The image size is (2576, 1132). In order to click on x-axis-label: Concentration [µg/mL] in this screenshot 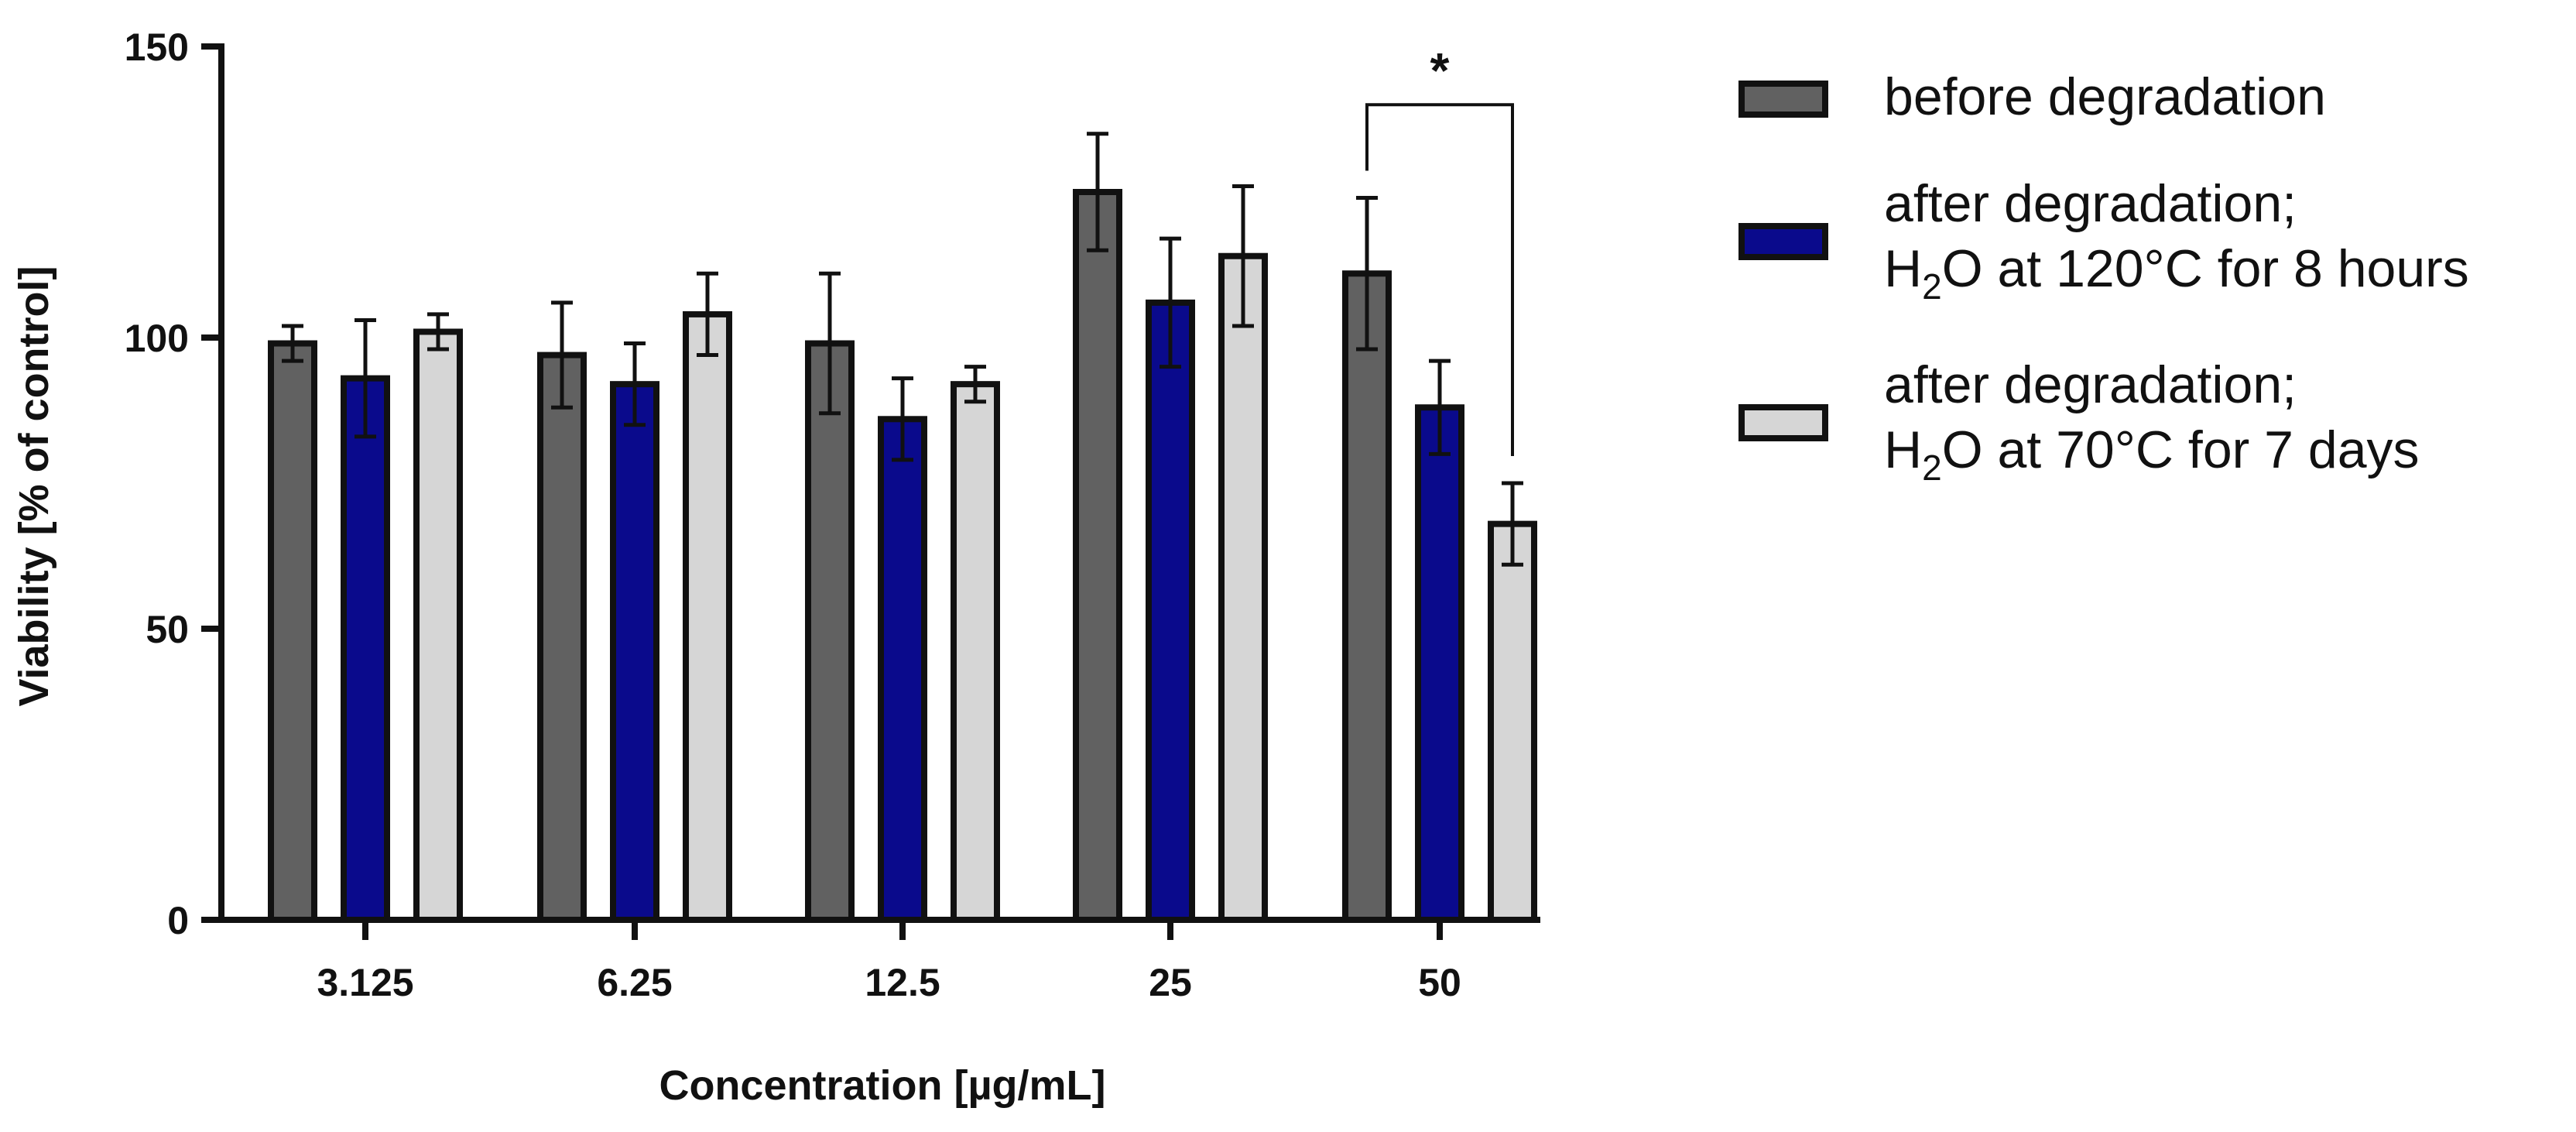, I will do `click(882, 1085)`.